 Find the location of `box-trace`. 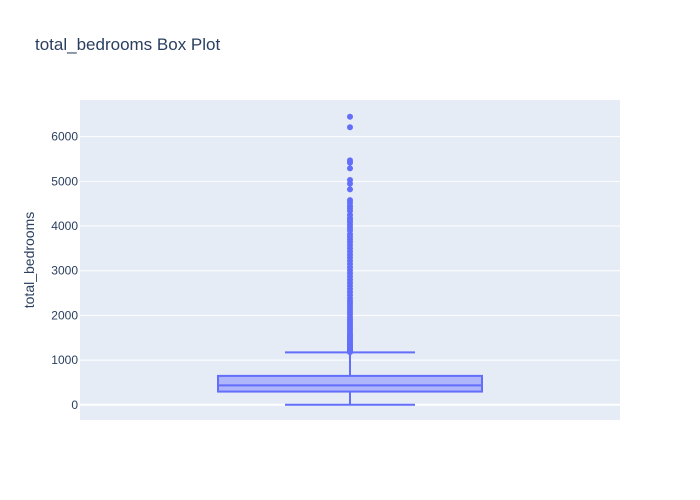

box-trace is located at coordinates (350, 378).